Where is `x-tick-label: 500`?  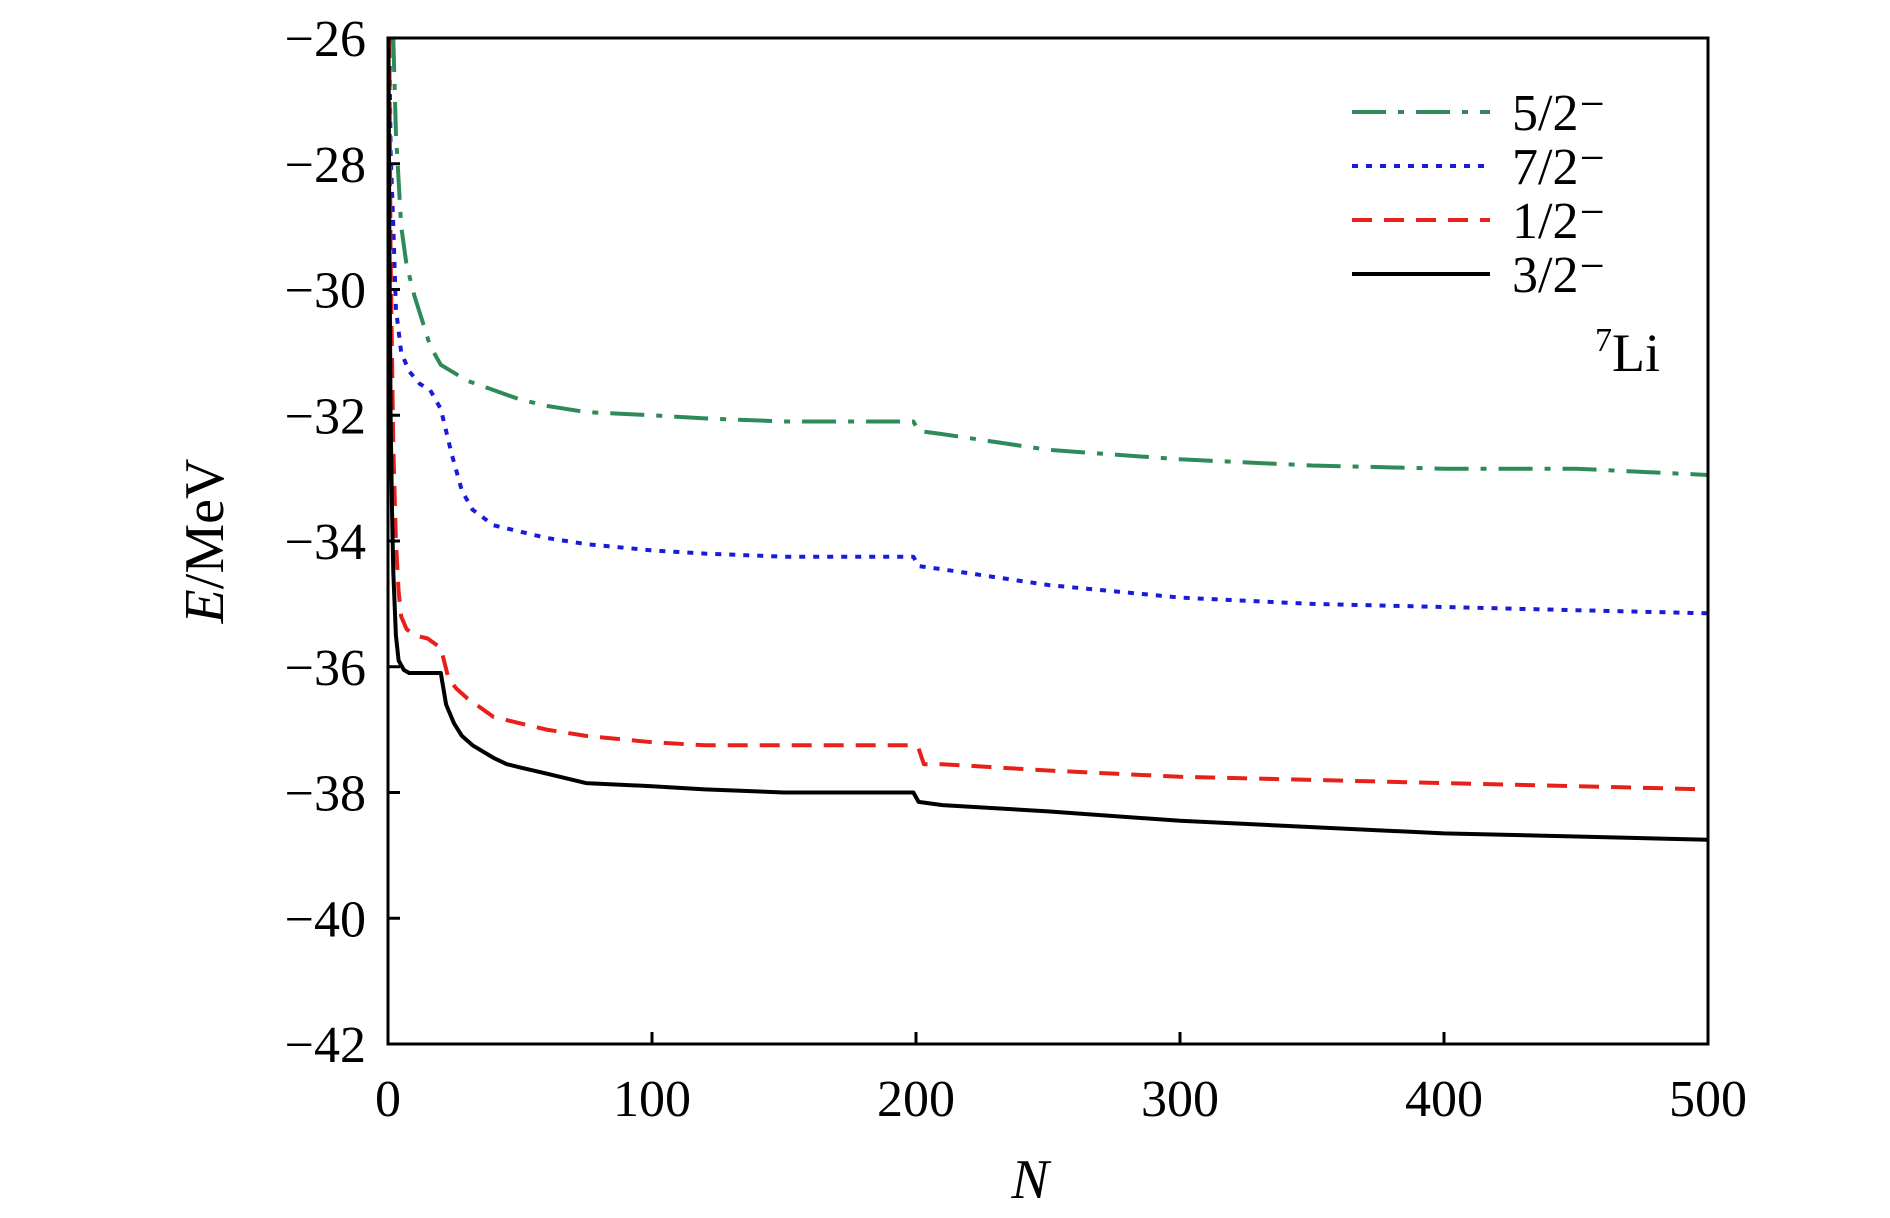
x-tick-label: 500 is located at coordinates (1708, 1099).